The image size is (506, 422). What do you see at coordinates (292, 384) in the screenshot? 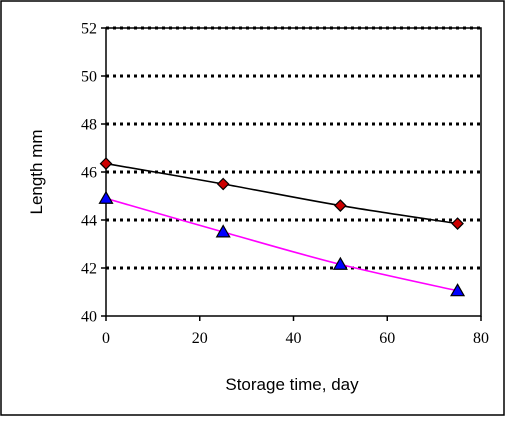
I see `x-axis-title: Storage time, day` at bounding box center [292, 384].